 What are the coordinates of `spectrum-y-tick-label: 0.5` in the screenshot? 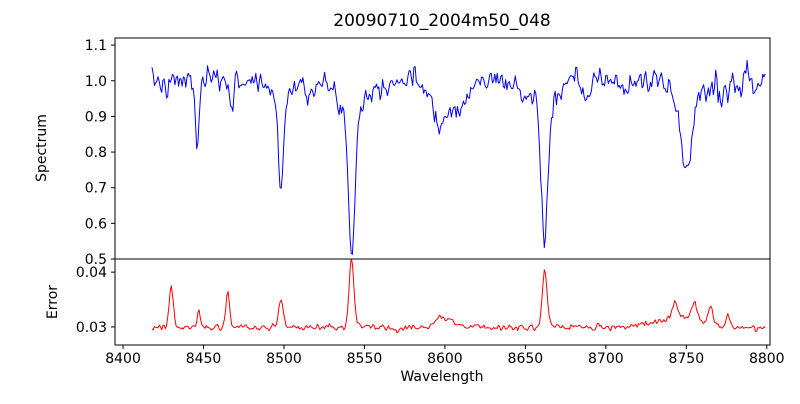 It's located at (96, 260).